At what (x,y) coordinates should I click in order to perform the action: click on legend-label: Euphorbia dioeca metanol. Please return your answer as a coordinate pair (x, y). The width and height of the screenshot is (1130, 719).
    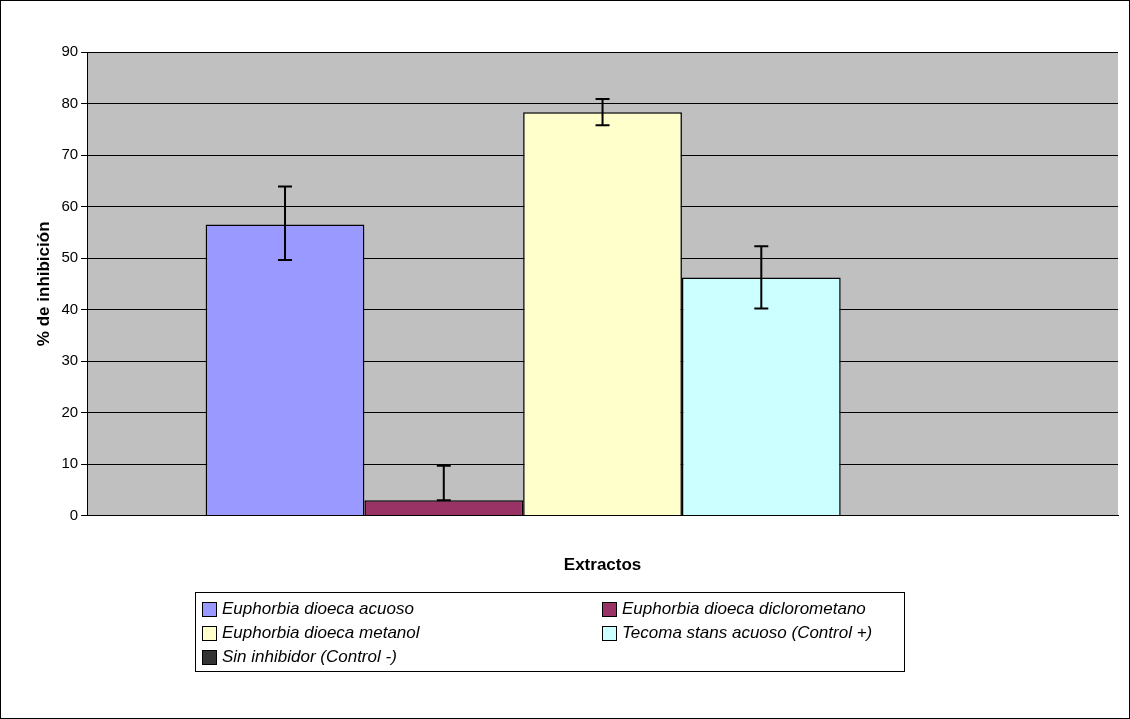
    Looking at the image, I should click on (321, 633).